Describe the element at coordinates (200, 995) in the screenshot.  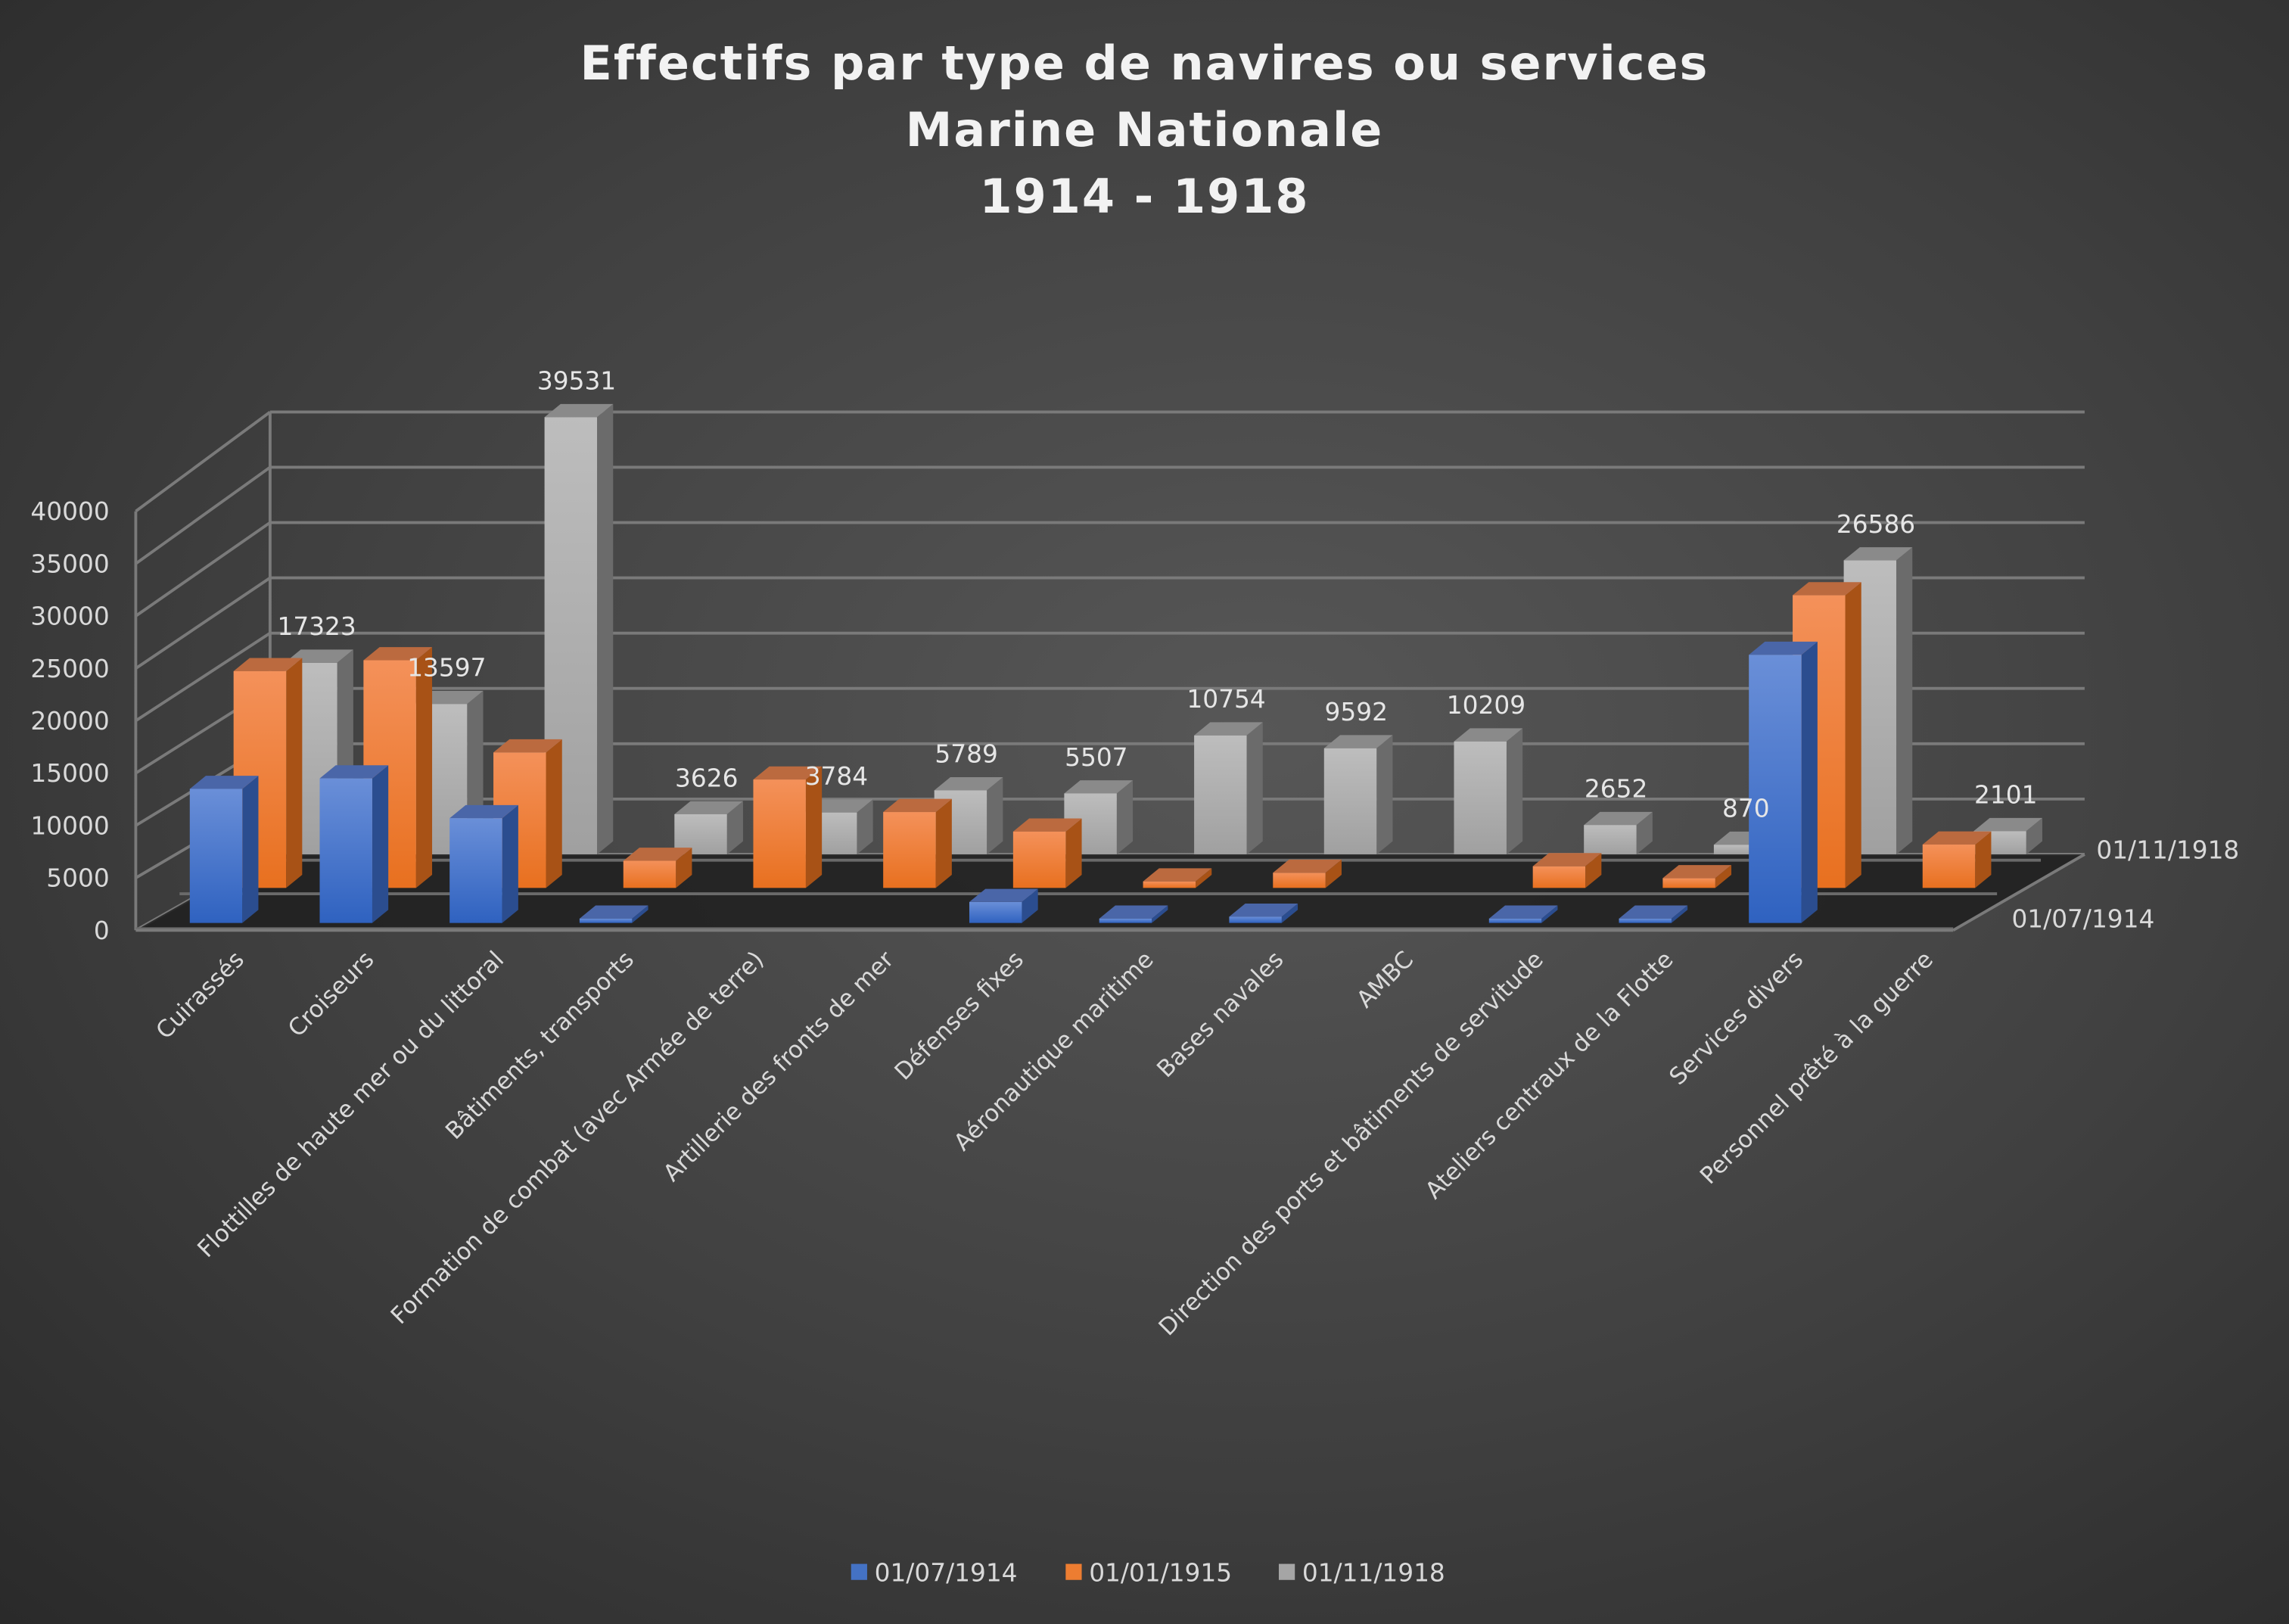
I see `x-category-label: Cuirassés` at that location.